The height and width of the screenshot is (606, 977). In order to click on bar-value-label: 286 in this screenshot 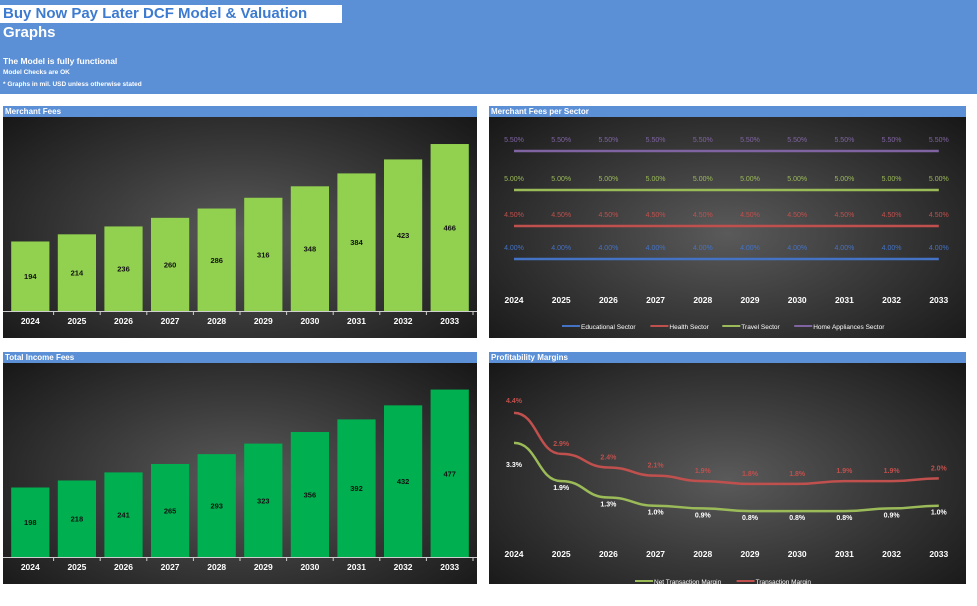, I will do `click(216, 260)`.